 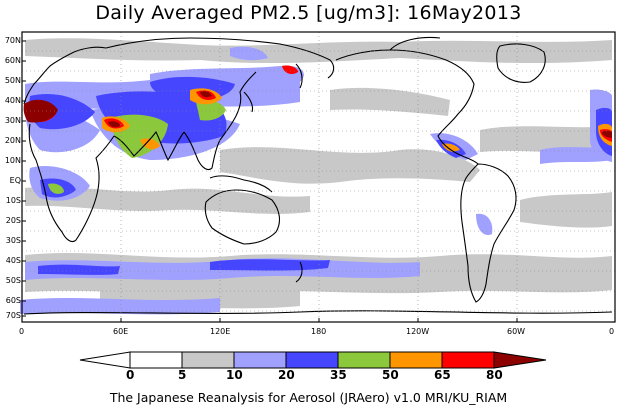 What do you see at coordinates (338, 375) in the screenshot?
I see `colorbar-label: 35` at bounding box center [338, 375].